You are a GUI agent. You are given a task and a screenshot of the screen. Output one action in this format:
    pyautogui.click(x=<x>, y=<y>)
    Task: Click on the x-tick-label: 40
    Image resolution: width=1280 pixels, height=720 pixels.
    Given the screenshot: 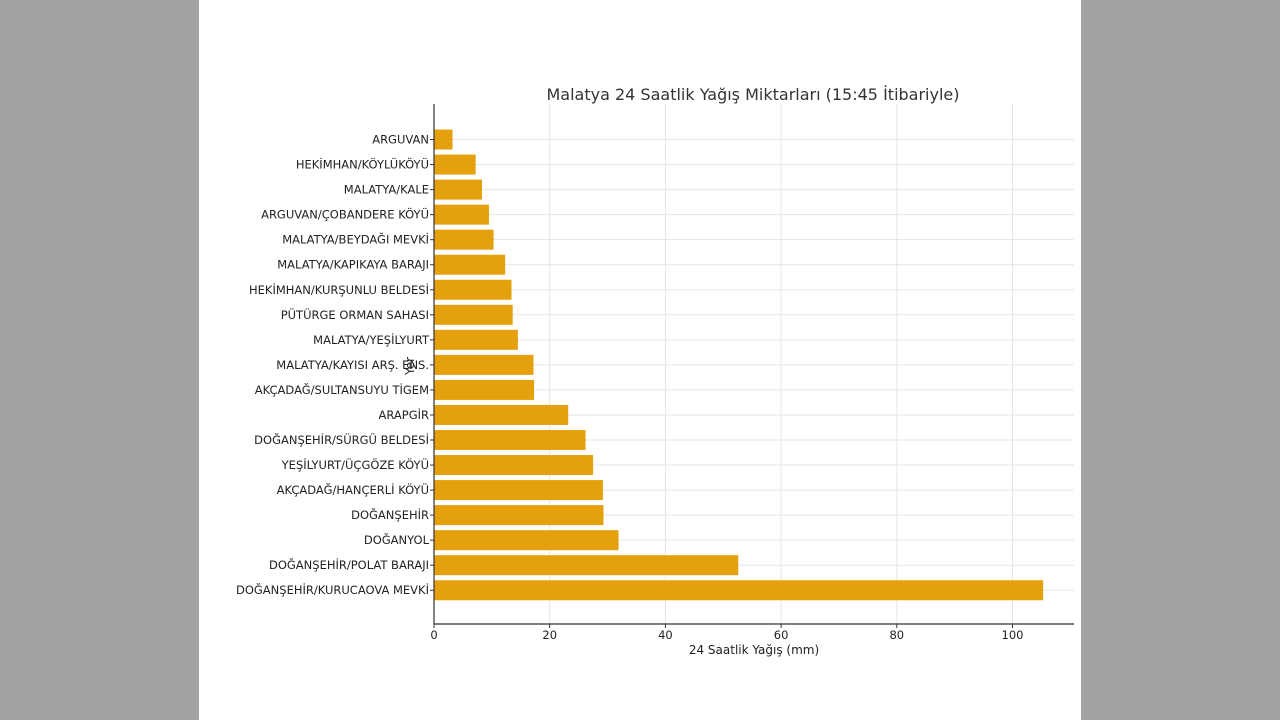 What is the action you would take?
    pyautogui.click(x=665, y=635)
    